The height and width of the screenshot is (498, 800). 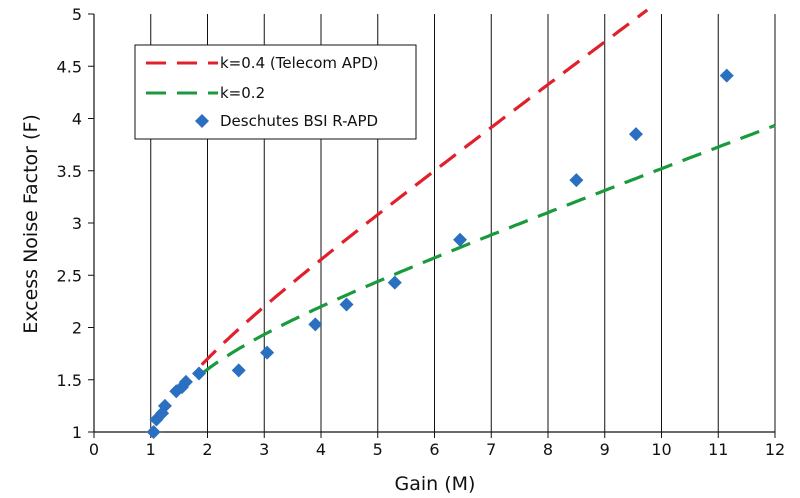 I want to click on x-tick-label: 3, so click(x=264, y=449).